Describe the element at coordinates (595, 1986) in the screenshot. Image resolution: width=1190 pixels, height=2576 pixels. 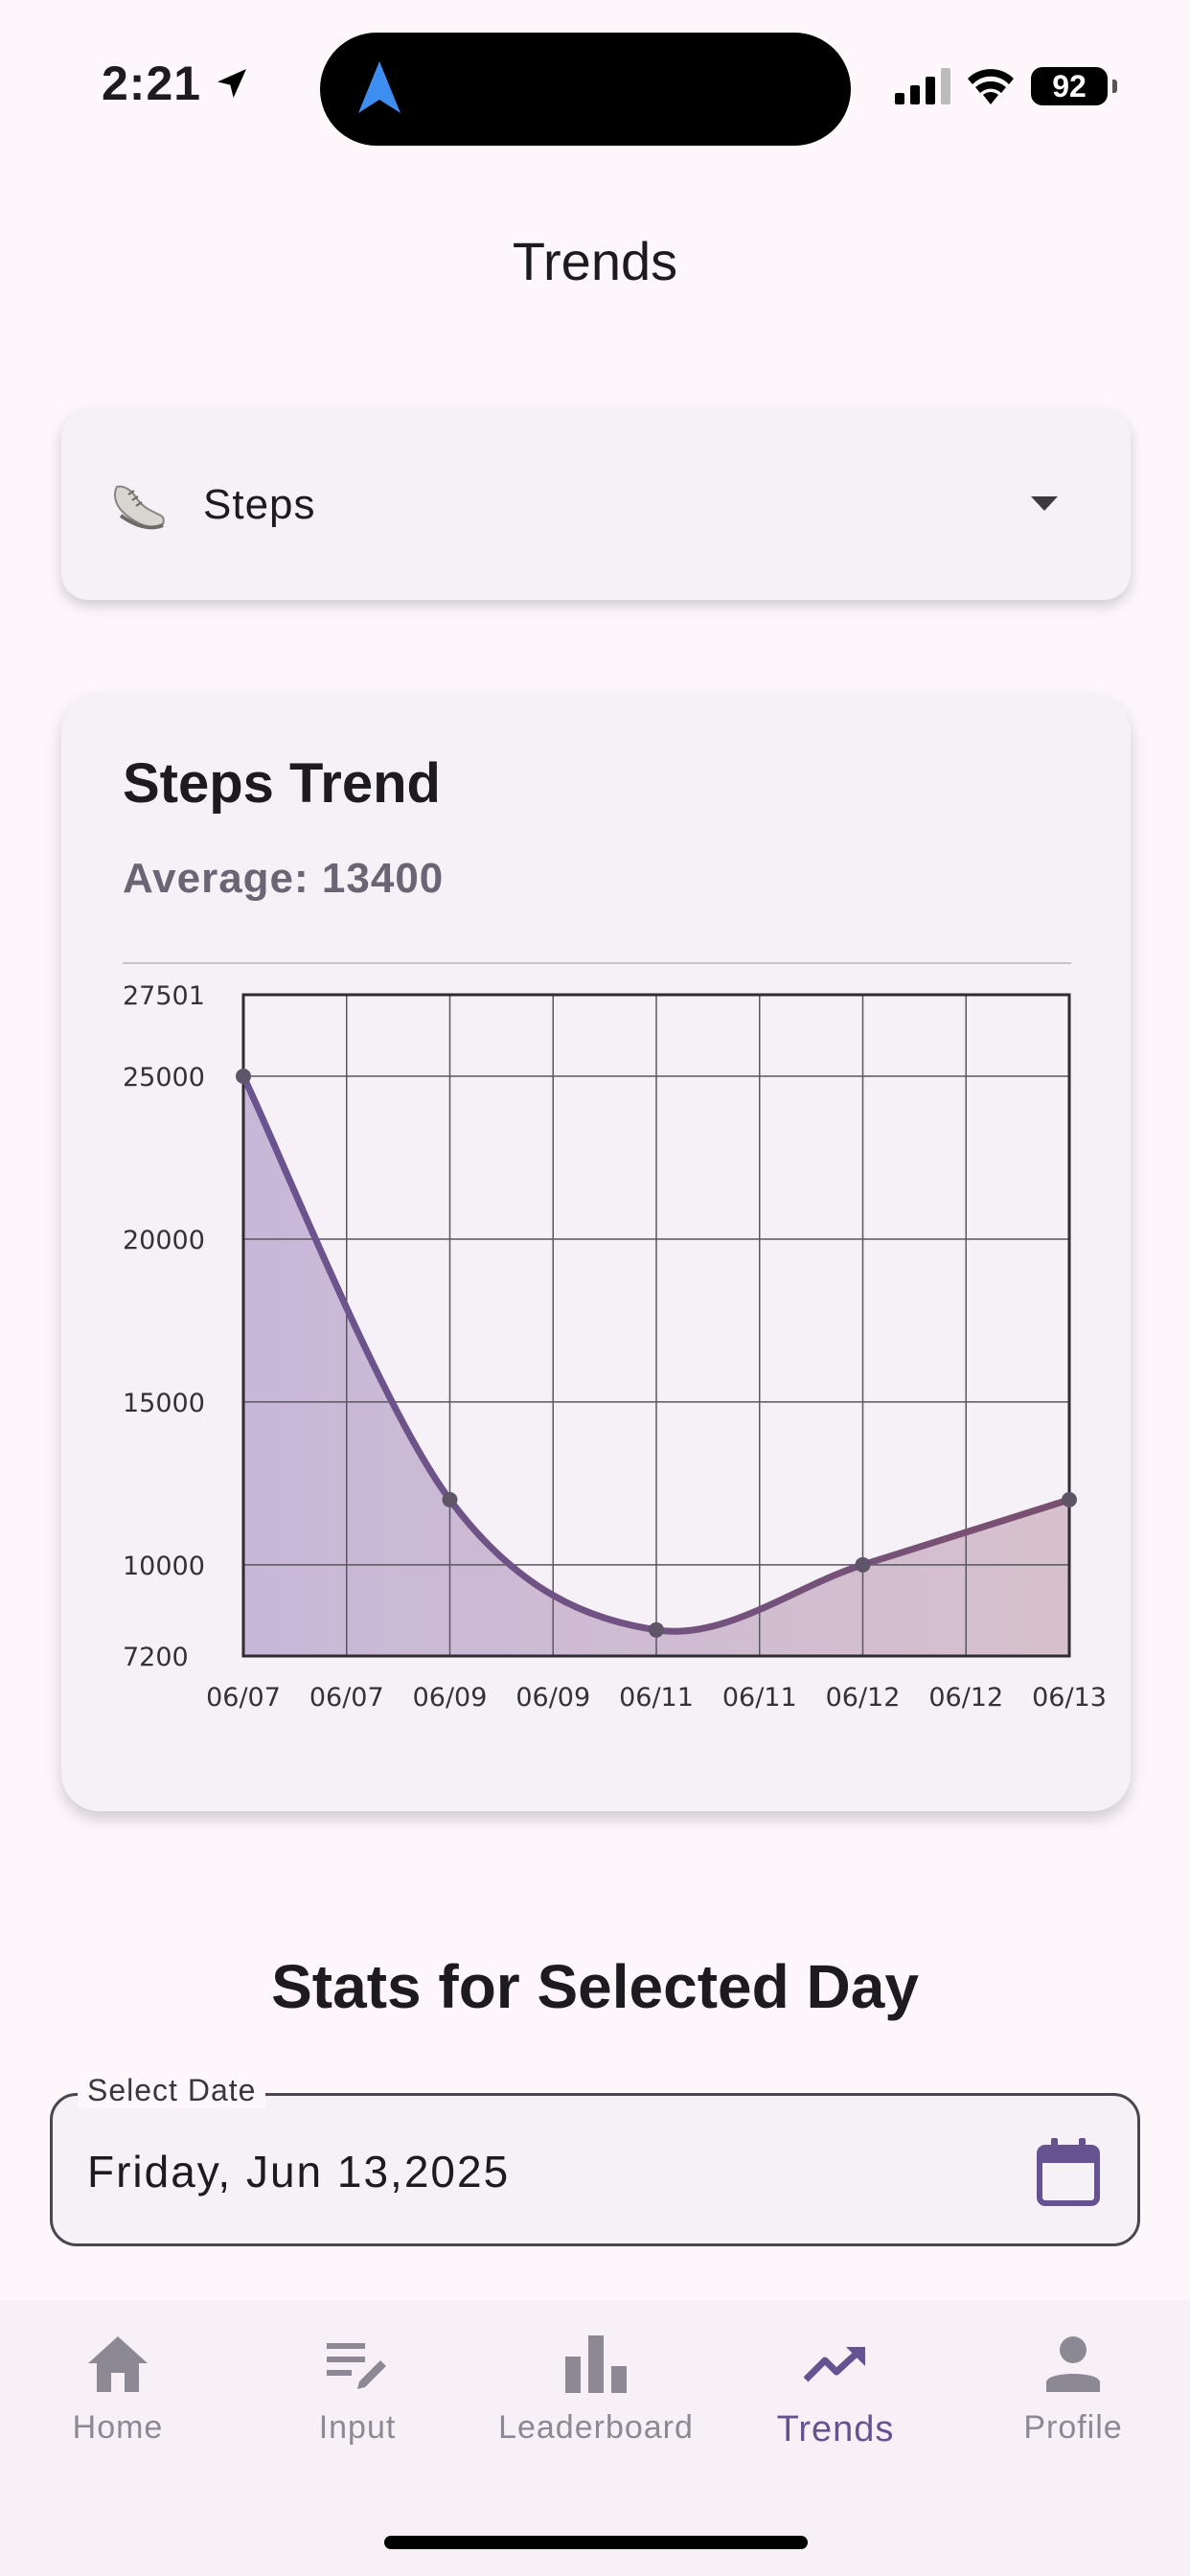
I see `stats-heading: Stats for Selected Day` at that location.